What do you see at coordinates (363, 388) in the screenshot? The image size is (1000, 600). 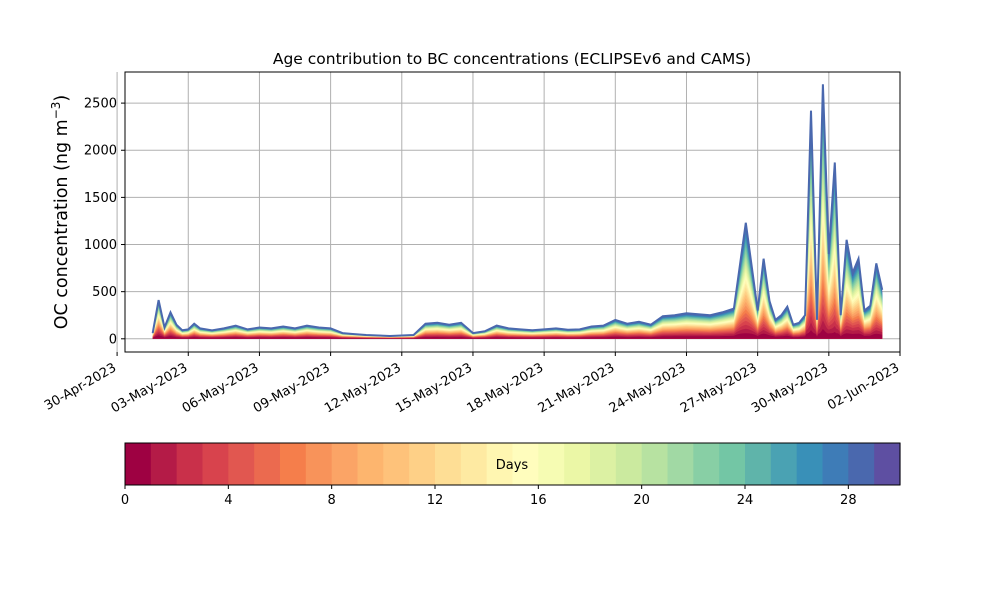 I see `x-tick-label: 12-May-2023` at bounding box center [363, 388].